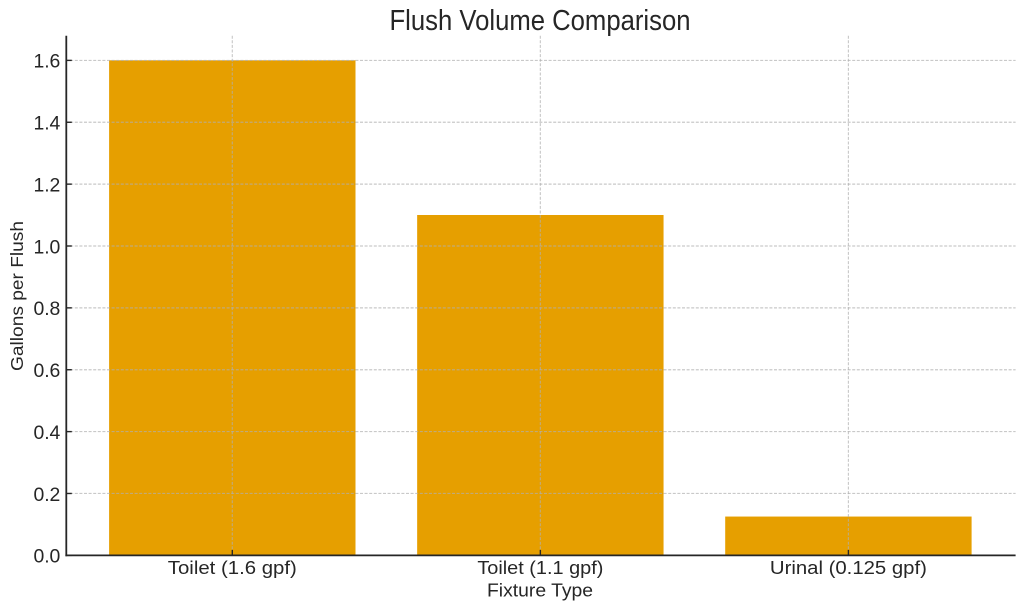  Describe the element at coordinates (47, 371) in the screenshot. I see `svg-text: 0.6` at that location.